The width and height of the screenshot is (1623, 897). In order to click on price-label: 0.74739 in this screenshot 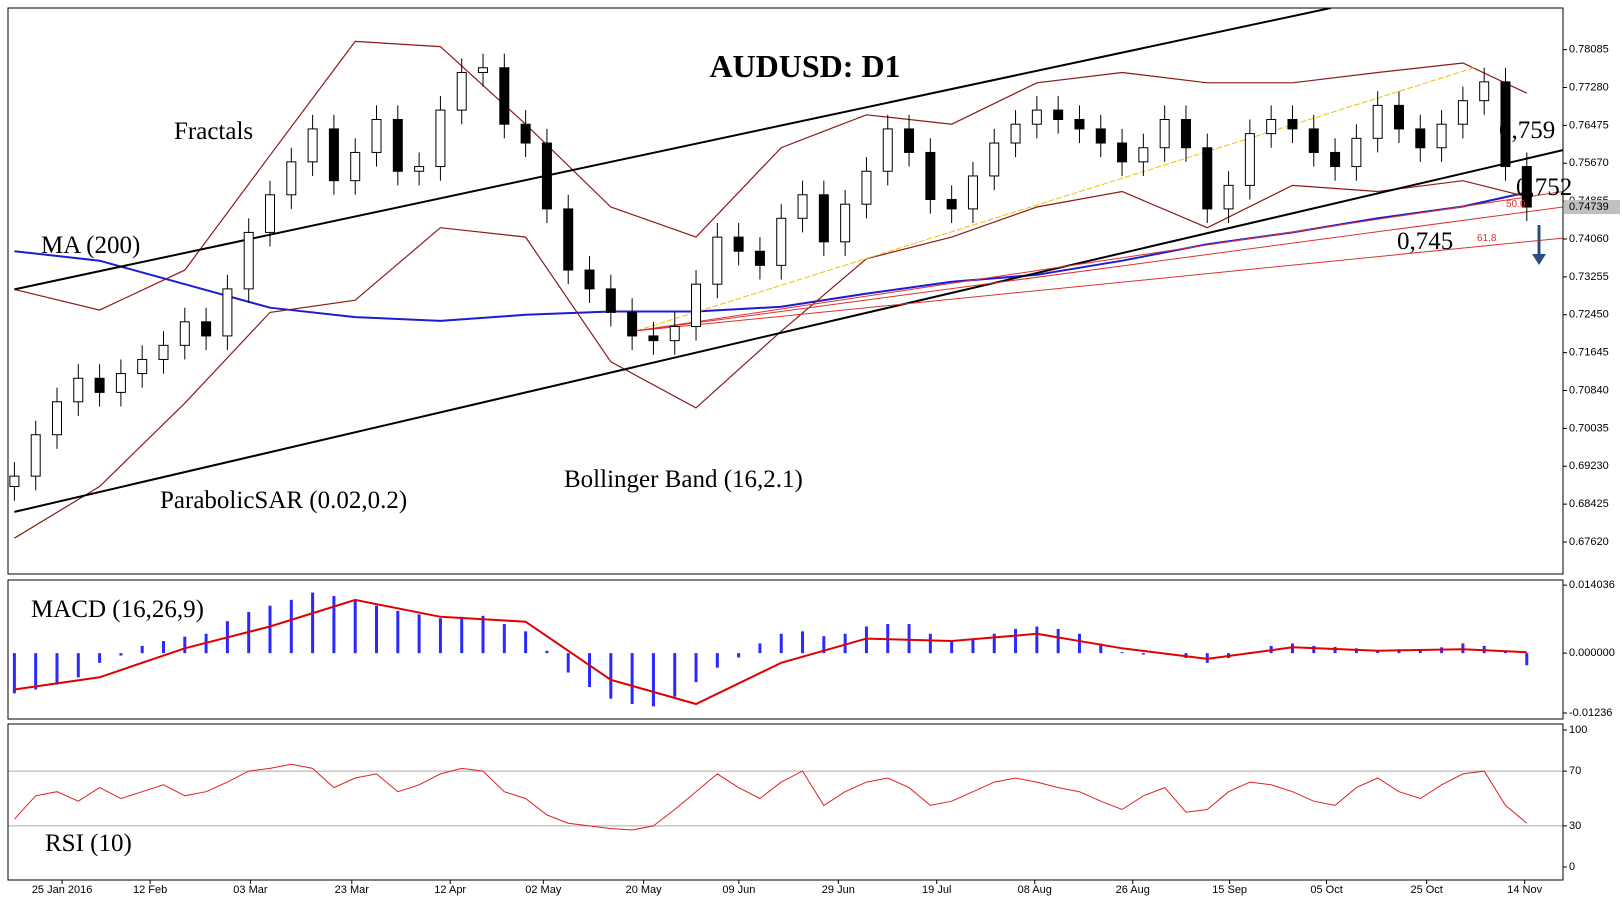, I will do `click(1589, 207)`.